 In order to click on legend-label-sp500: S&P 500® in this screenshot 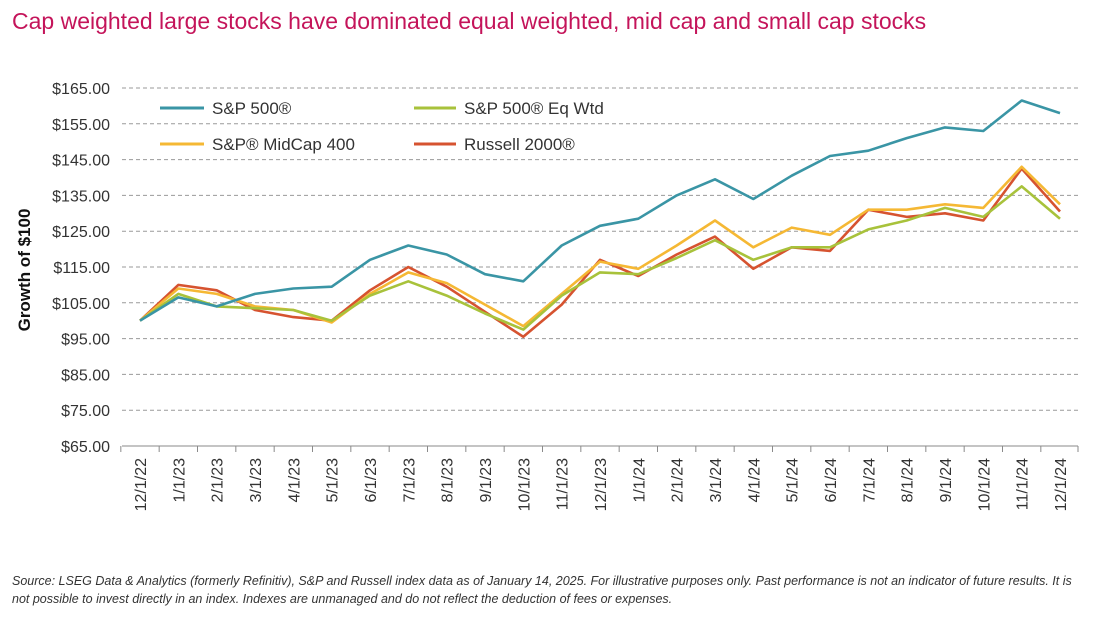, I will do `click(252, 108)`.